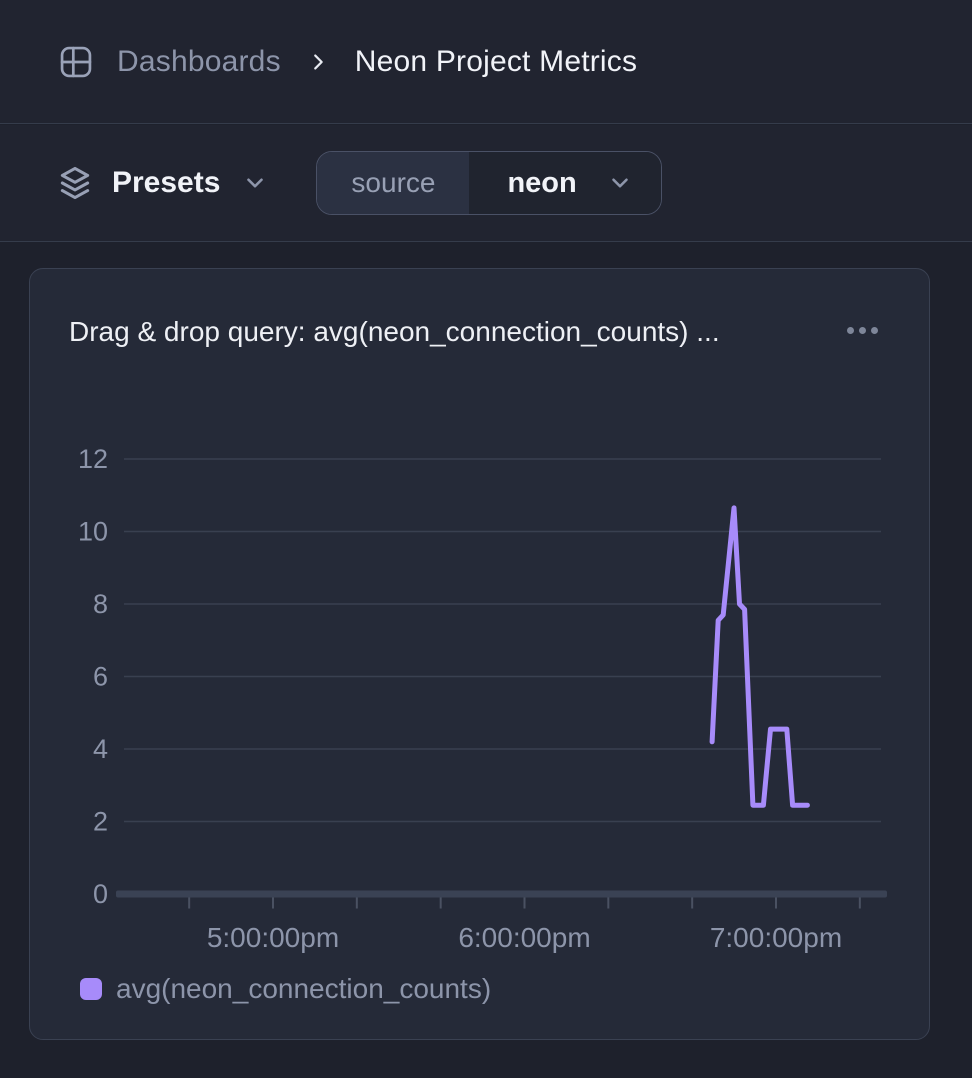 The height and width of the screenshot is (1078, 972). Describe the element at coordinates (100, 677) in the screenshot. I see `y-tick-label: 6` at that location.